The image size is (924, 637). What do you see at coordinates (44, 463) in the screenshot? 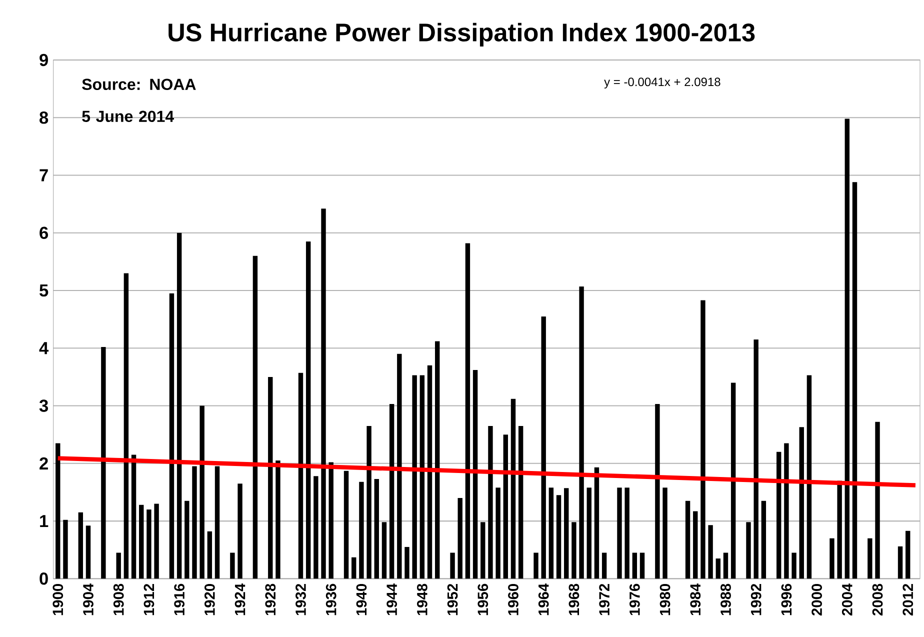
I see `y-tick-label: 2` at bounding box center [44, 463].